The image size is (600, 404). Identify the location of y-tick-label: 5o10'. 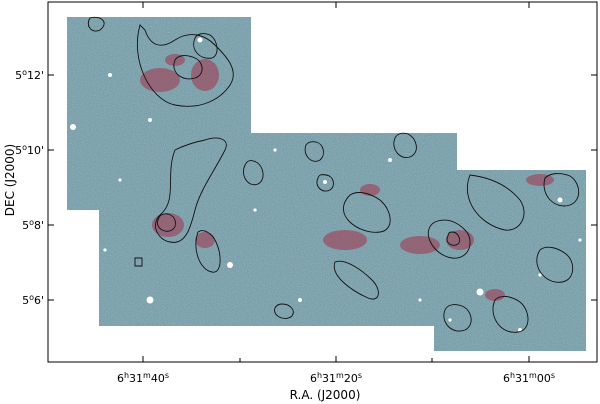
(29, 150).